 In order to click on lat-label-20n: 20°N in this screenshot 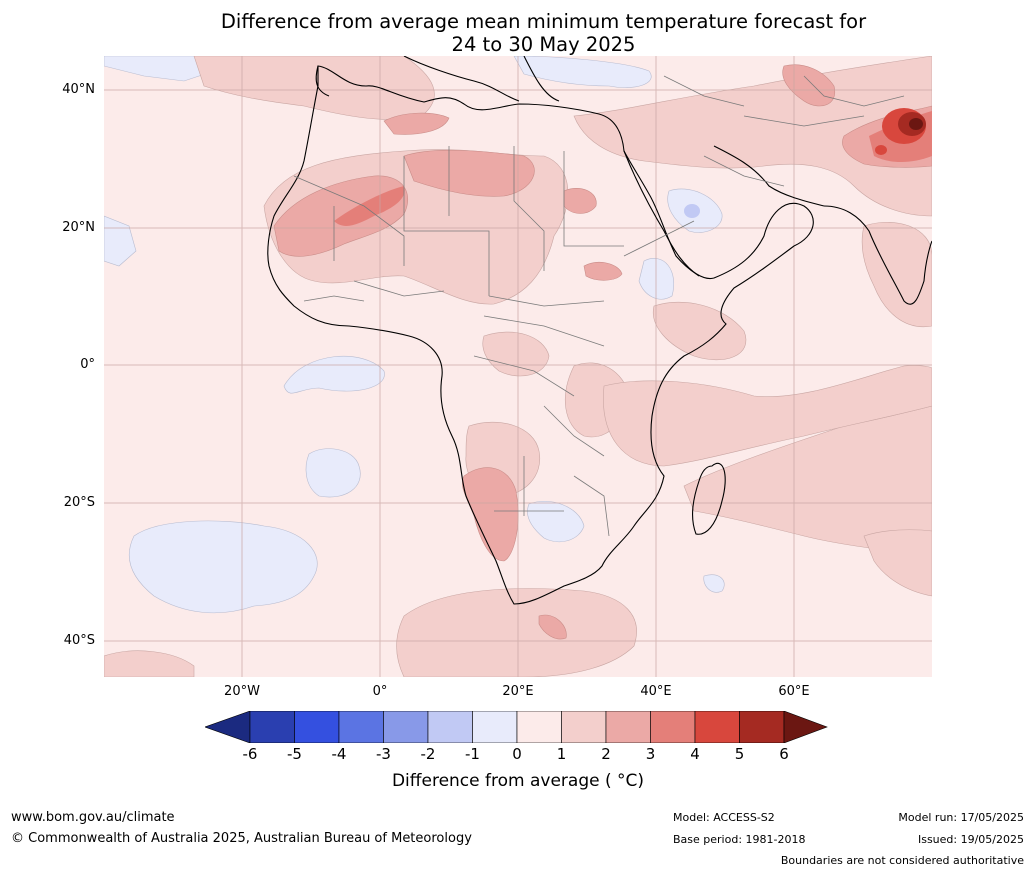, I will do `click(78, 227)`.